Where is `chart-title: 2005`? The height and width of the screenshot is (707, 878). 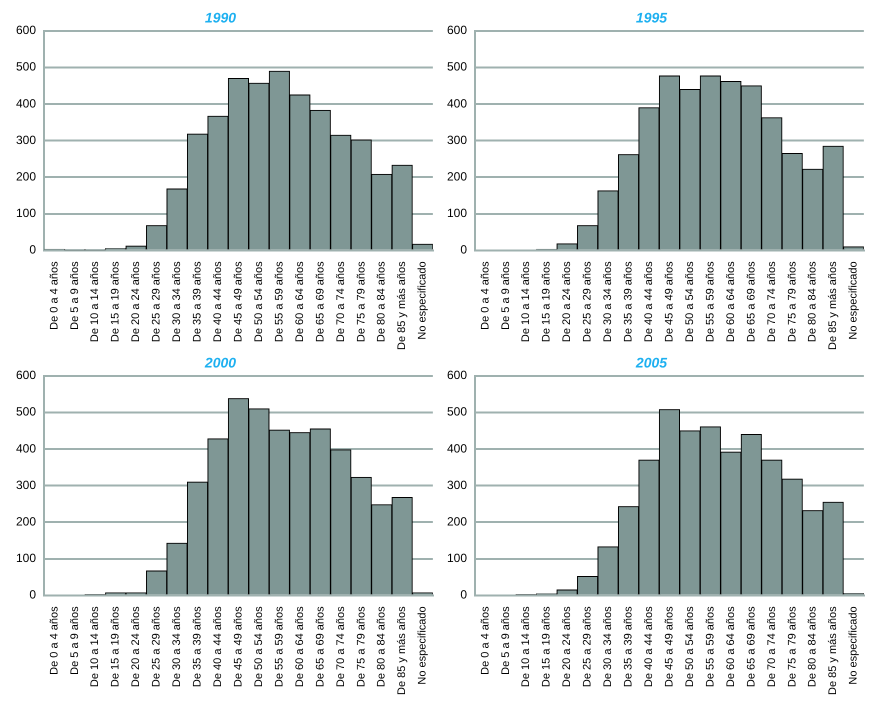 chart-title: 2005 is located at coordinates (651, 362).